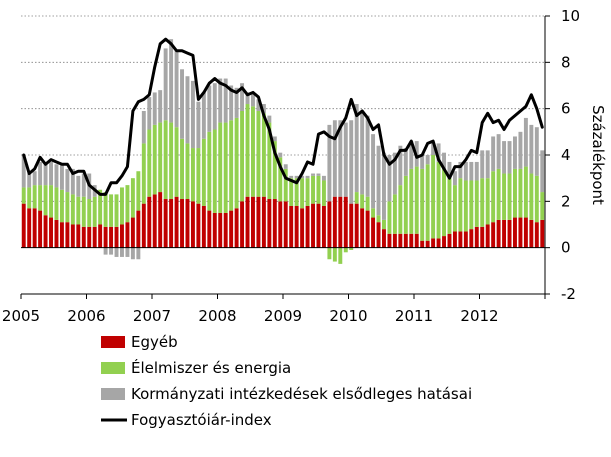  I want to click on legend-label-1: Élelmiszer és energia, so click(211, 367).